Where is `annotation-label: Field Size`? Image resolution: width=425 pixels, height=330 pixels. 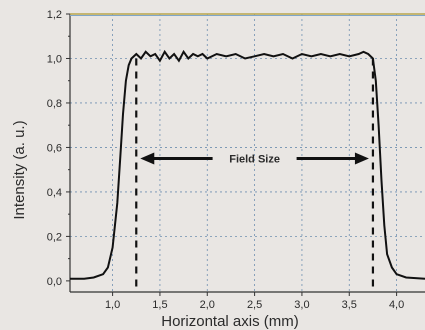 annotation-label: Field Size is located at coordinates (254, 160).